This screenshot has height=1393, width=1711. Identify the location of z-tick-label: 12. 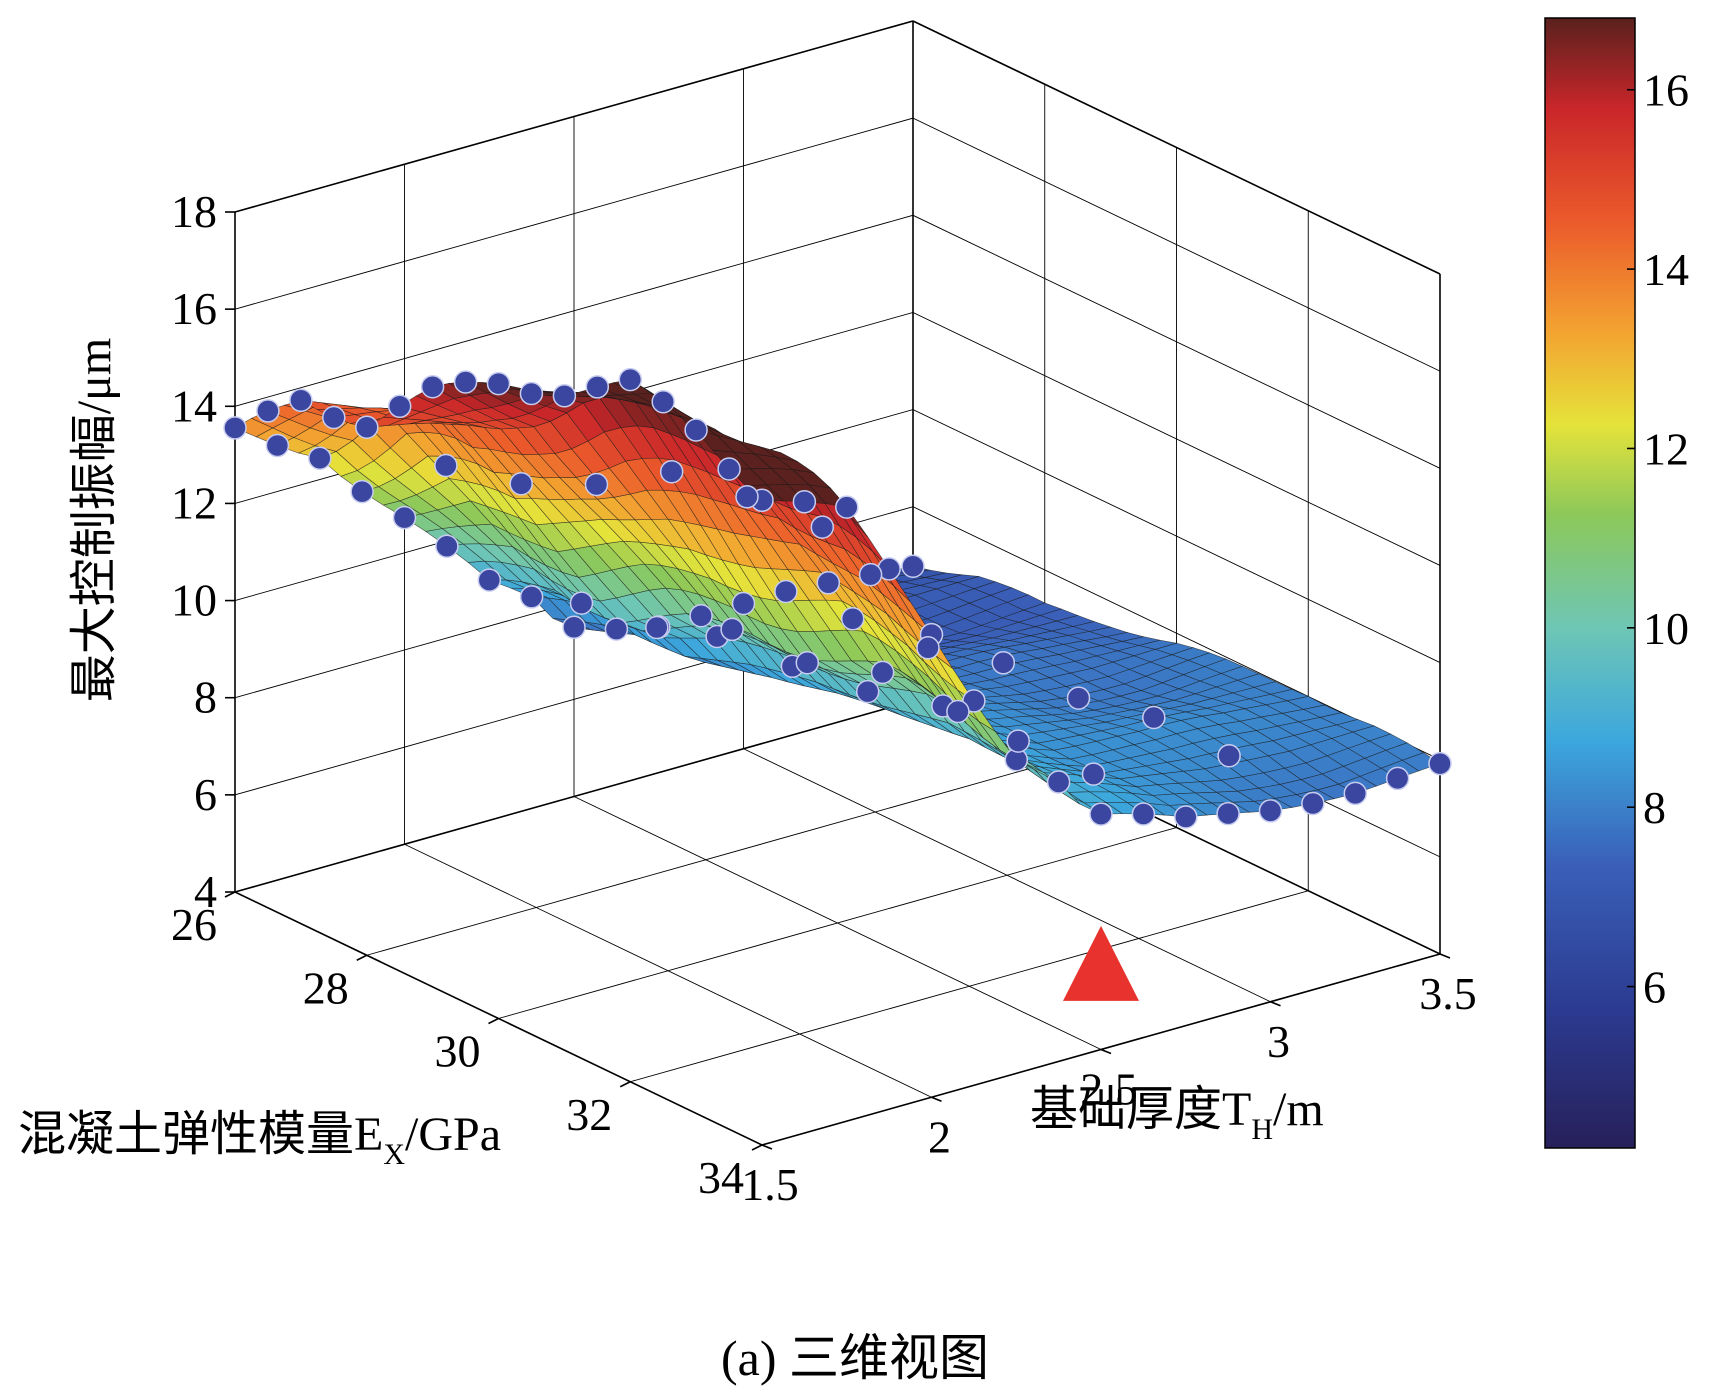
(194, 502).